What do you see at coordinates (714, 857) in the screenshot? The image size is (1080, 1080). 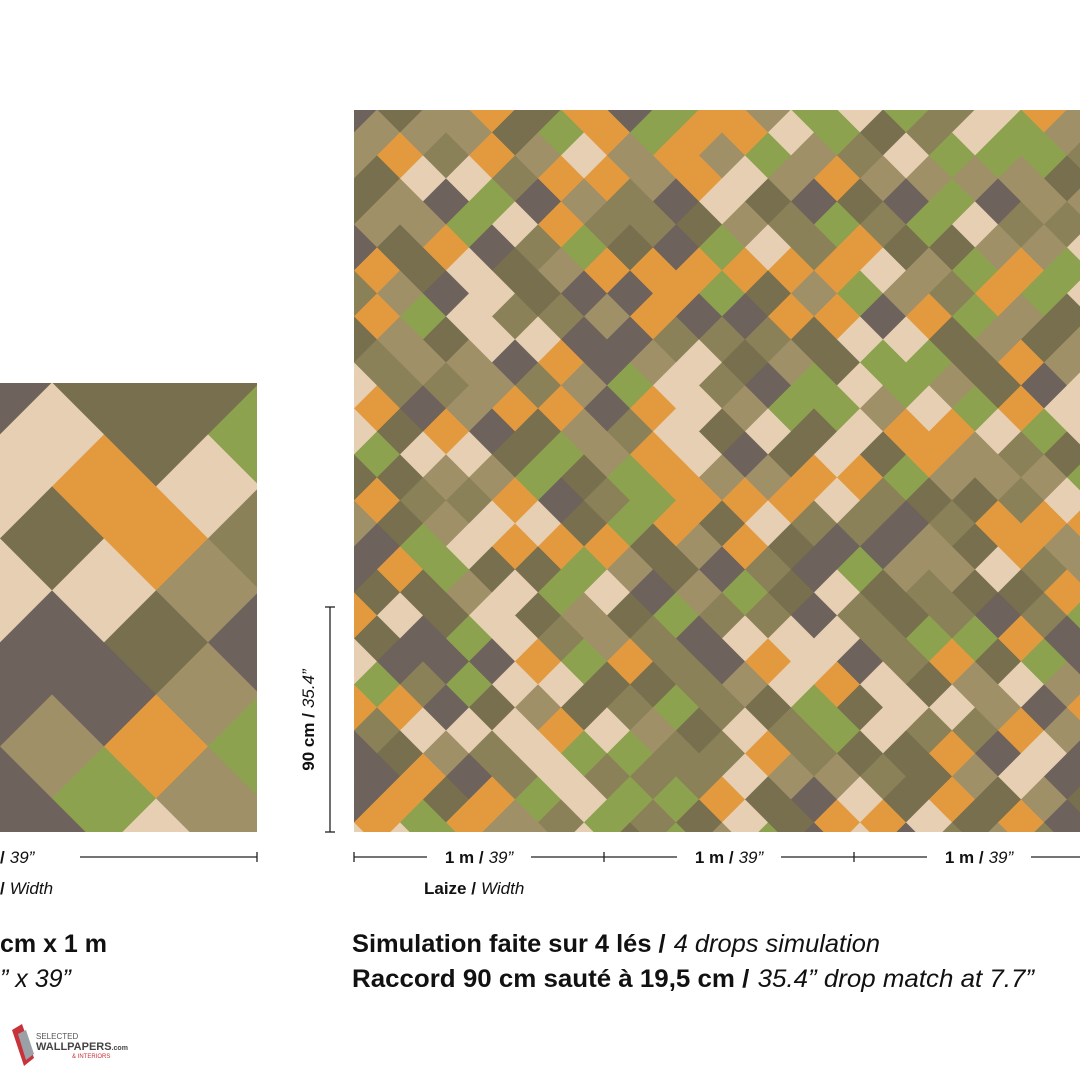 I see `dim-bold: 1 m /` at bounding box center [714, 857].